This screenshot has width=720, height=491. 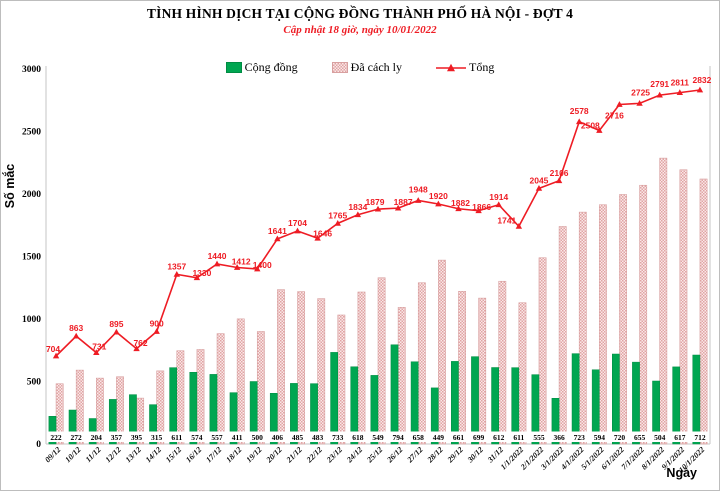 I want to click on total-value-label: 1920, so click(x=438, y=196).